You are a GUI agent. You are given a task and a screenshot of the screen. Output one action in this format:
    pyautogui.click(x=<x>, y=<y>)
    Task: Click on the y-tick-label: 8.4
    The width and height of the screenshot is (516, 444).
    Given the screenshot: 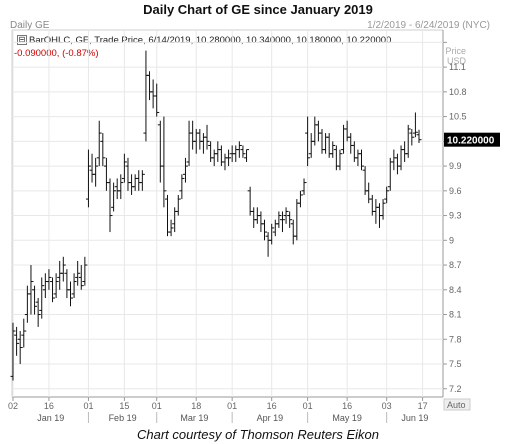 What is the action you would take?
    pyautogui.click(x=455, y=290)
    